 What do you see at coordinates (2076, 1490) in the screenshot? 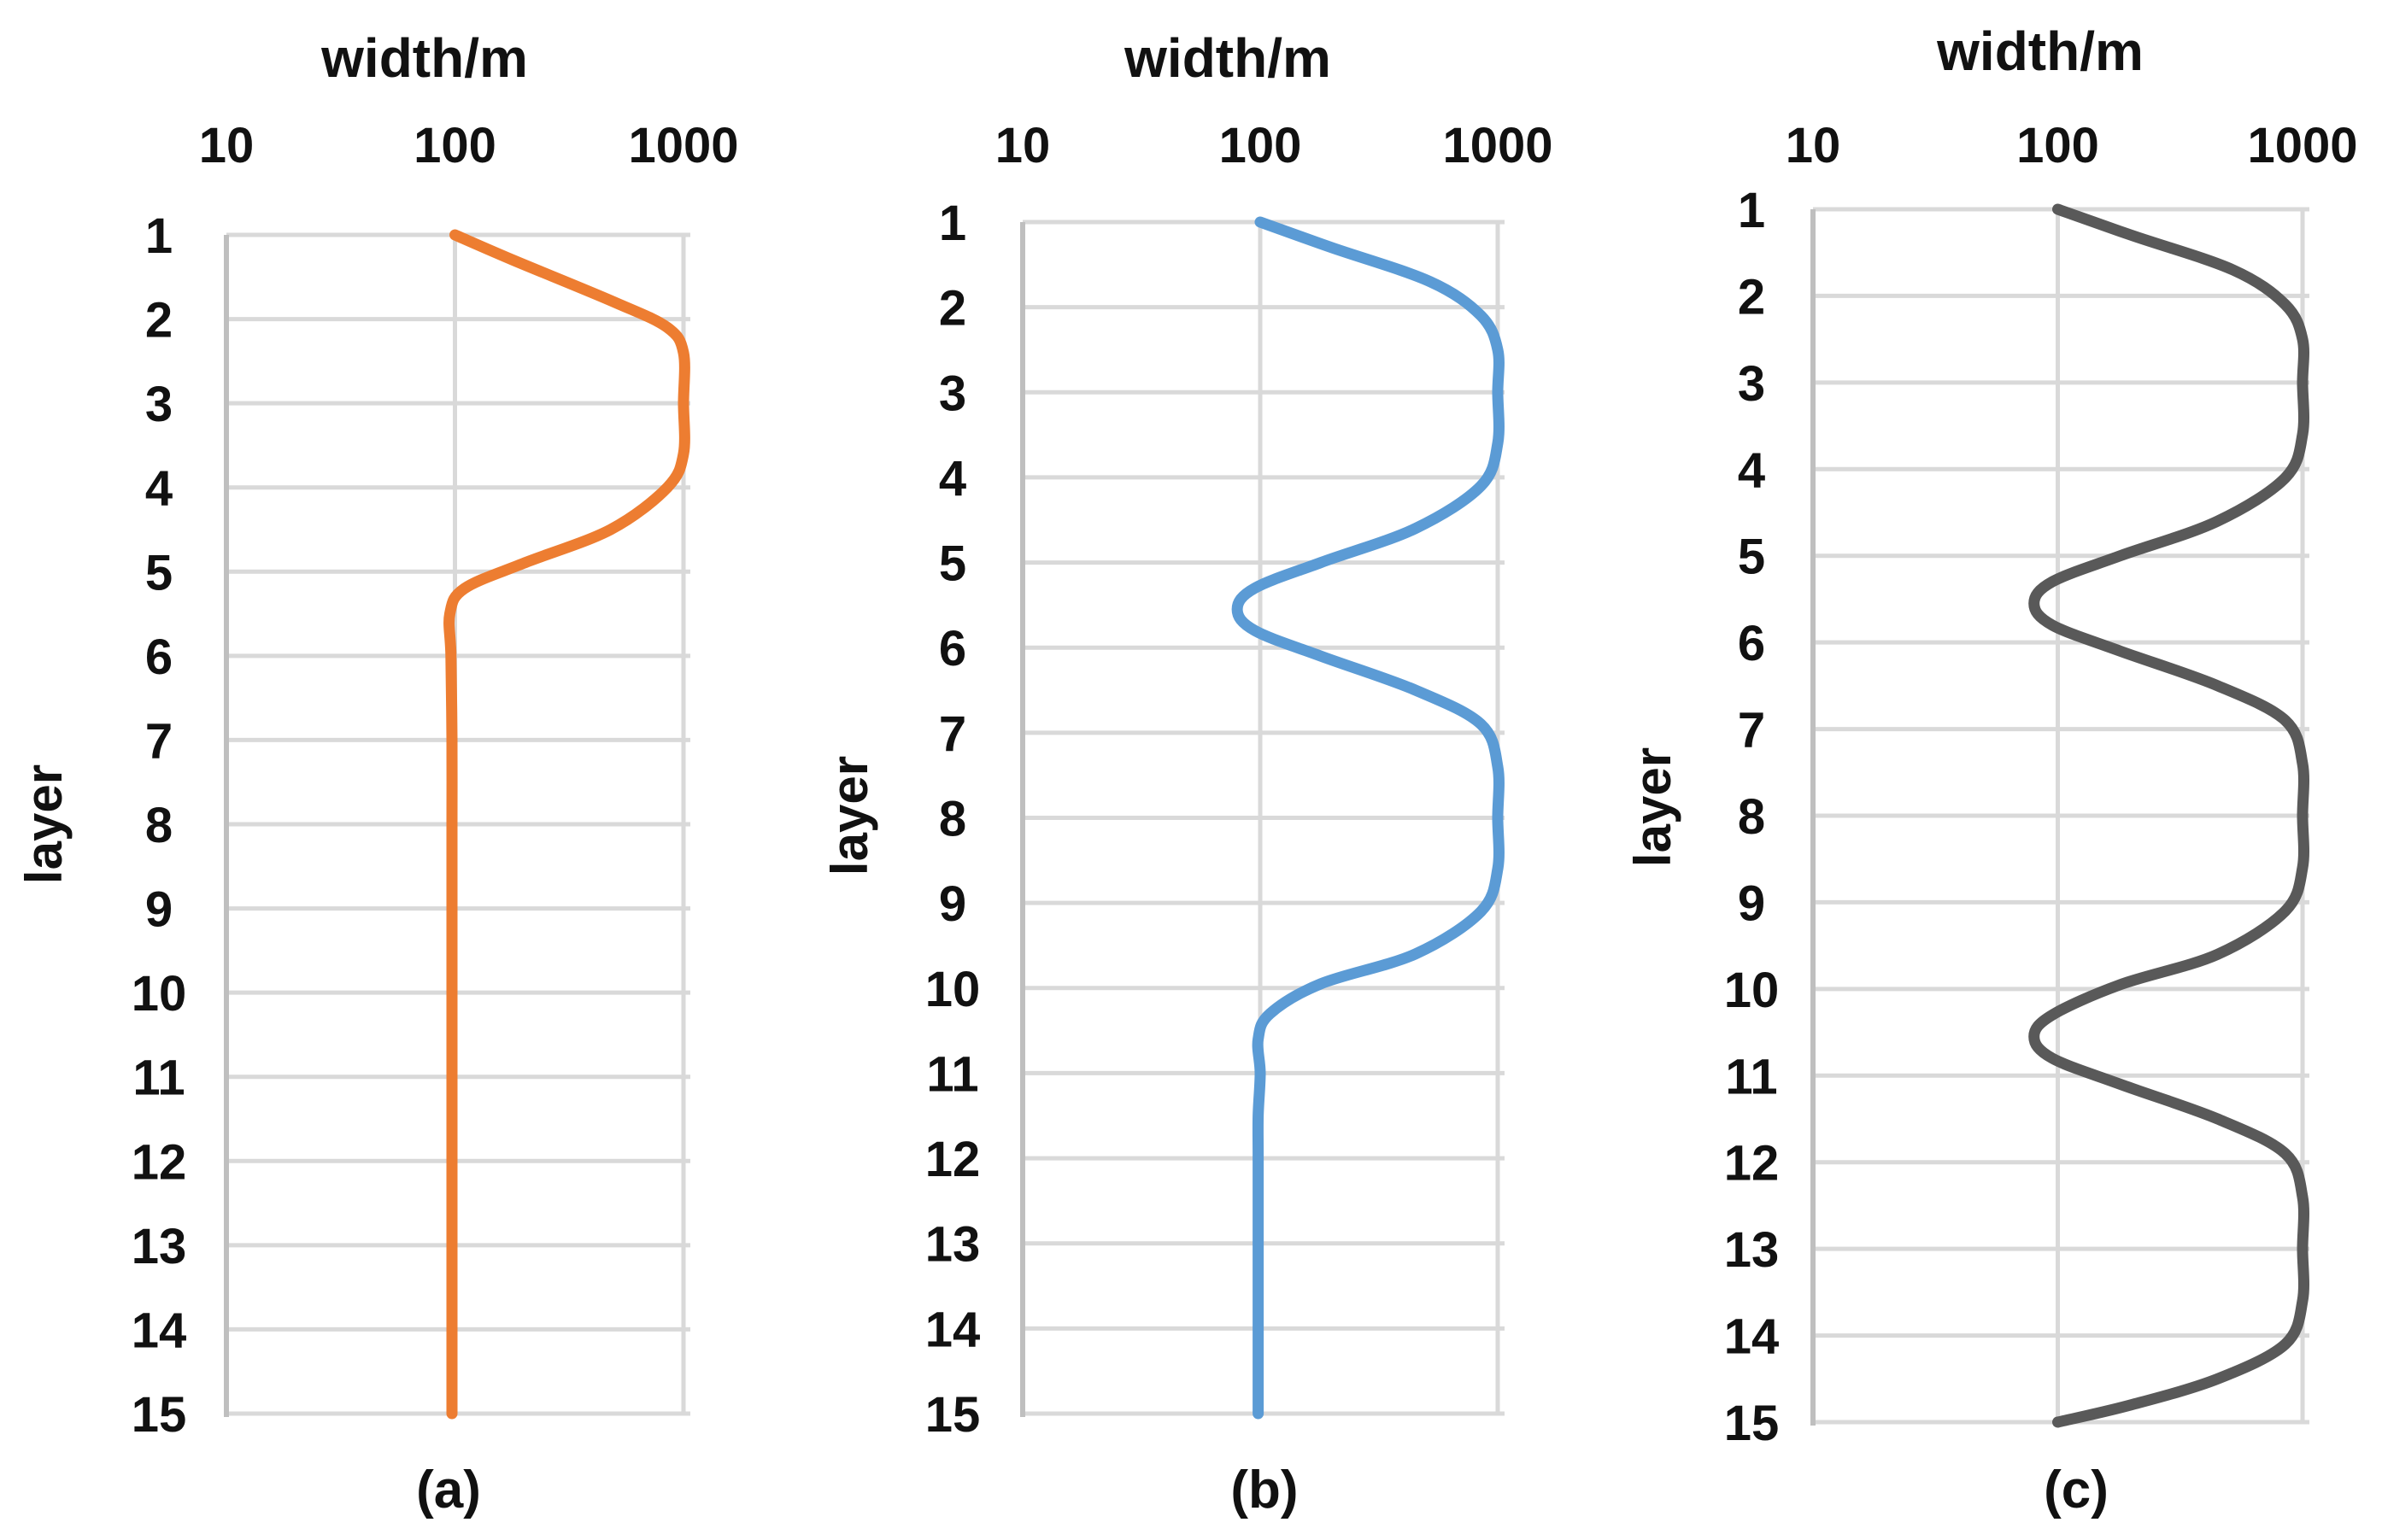
I see `panel-label: (c)` at bounding box center [2076, 1490].